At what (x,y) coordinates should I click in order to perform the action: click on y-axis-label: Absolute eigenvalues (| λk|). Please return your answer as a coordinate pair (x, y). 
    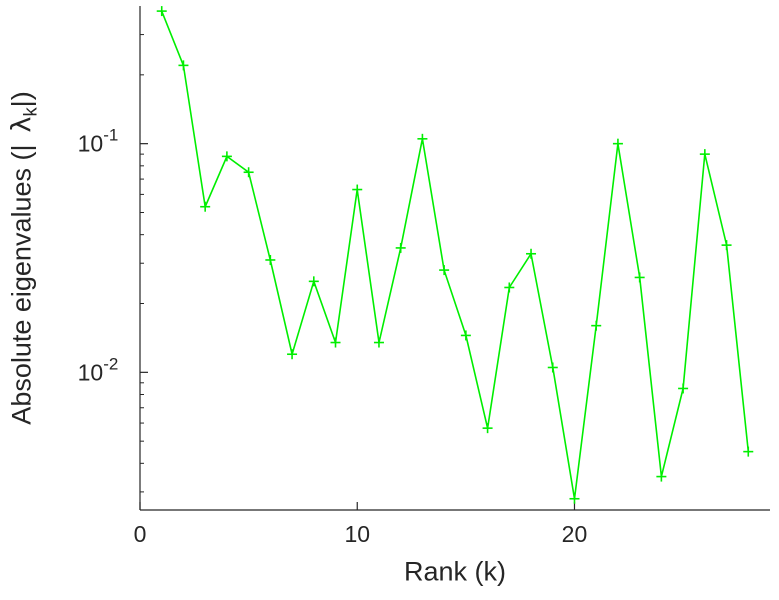
    Looking at the image, I should click on (23, 257).